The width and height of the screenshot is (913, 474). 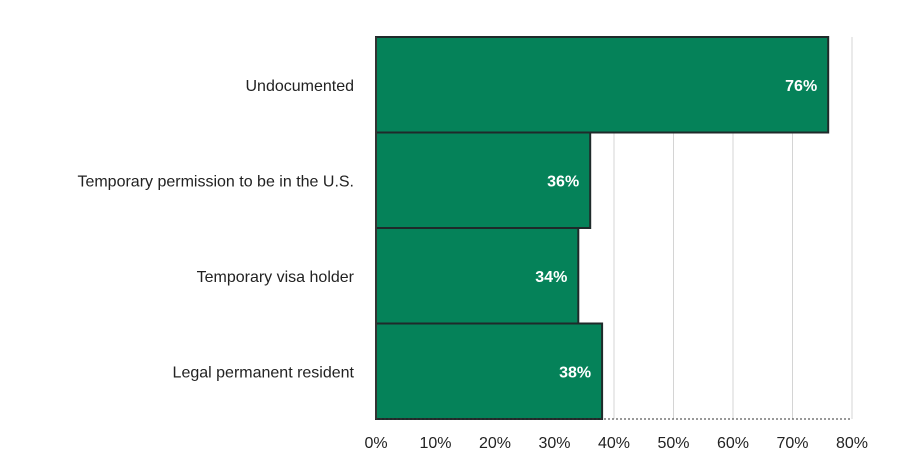 What do you see at coordinates (489, 371) in the screenshot?
I see `bar-legal-permanent-resident` at bounding box center [489, 371].